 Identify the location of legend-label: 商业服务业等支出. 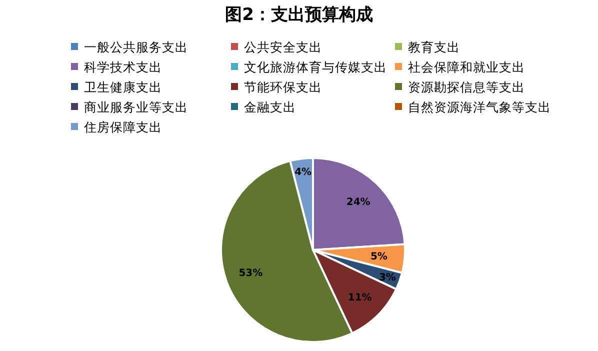
(136, 106).